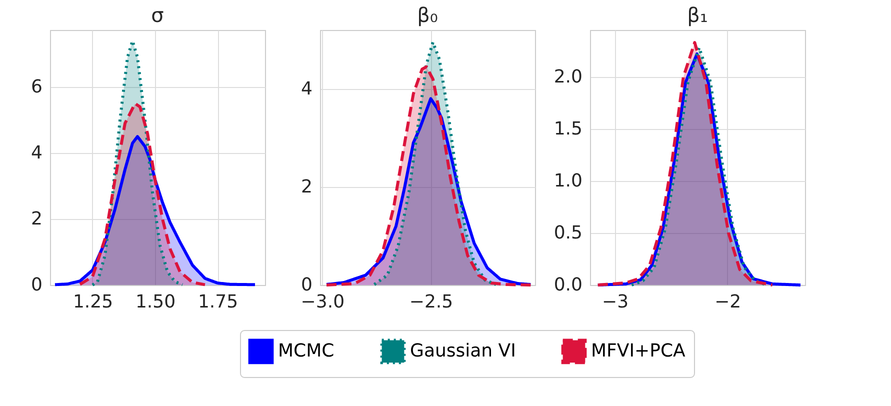  What do you see at coordinates (427, 15) in the screenshot?
I see `chart-title: β₀` at bounding box center [427, 15].